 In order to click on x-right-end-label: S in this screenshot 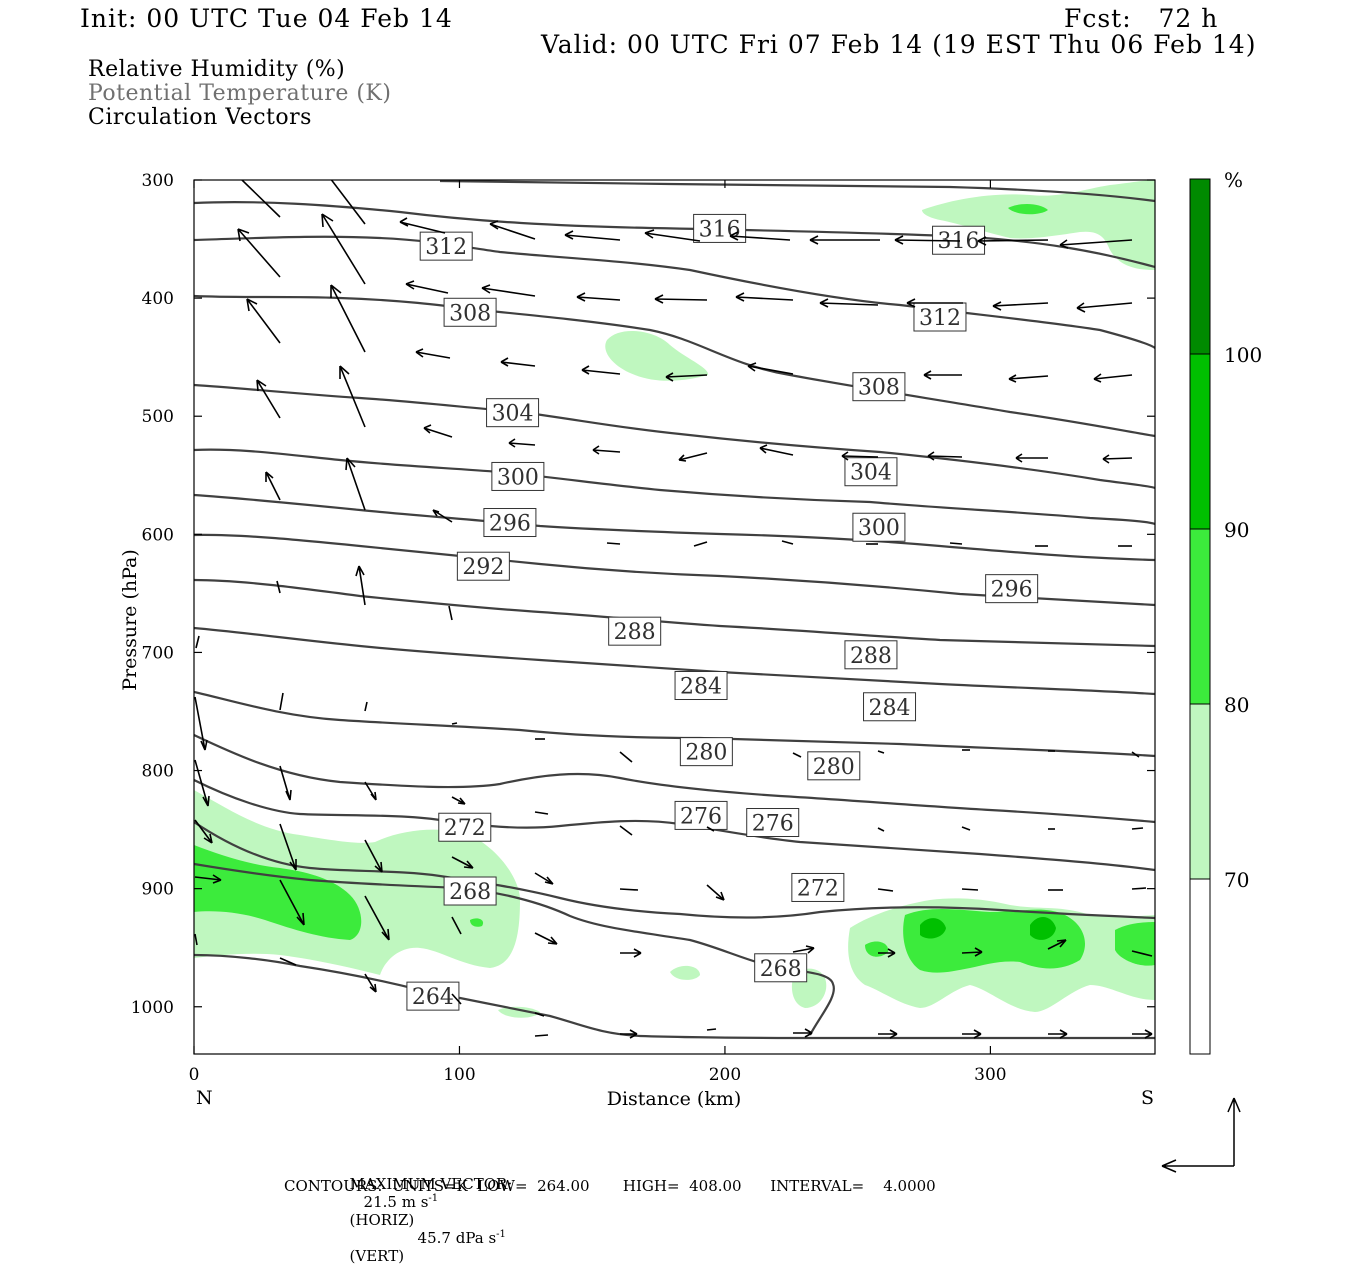, I will do `click(1147, 1098)`.